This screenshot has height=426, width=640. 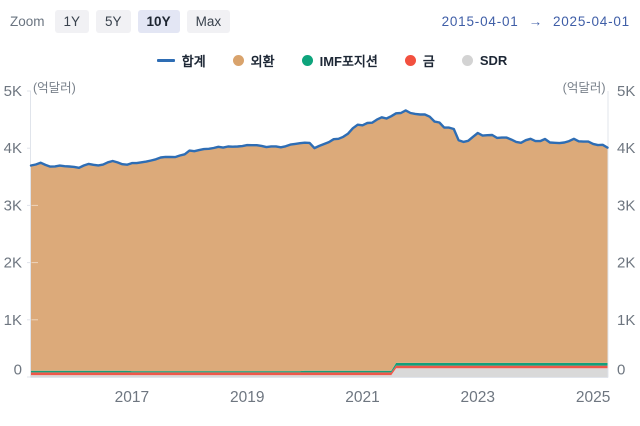 What do you see at coordinates (348, 61) in the screenshot?
I see `legend-label-imf-position: IMF포지션` at bounding box center [348, 61].